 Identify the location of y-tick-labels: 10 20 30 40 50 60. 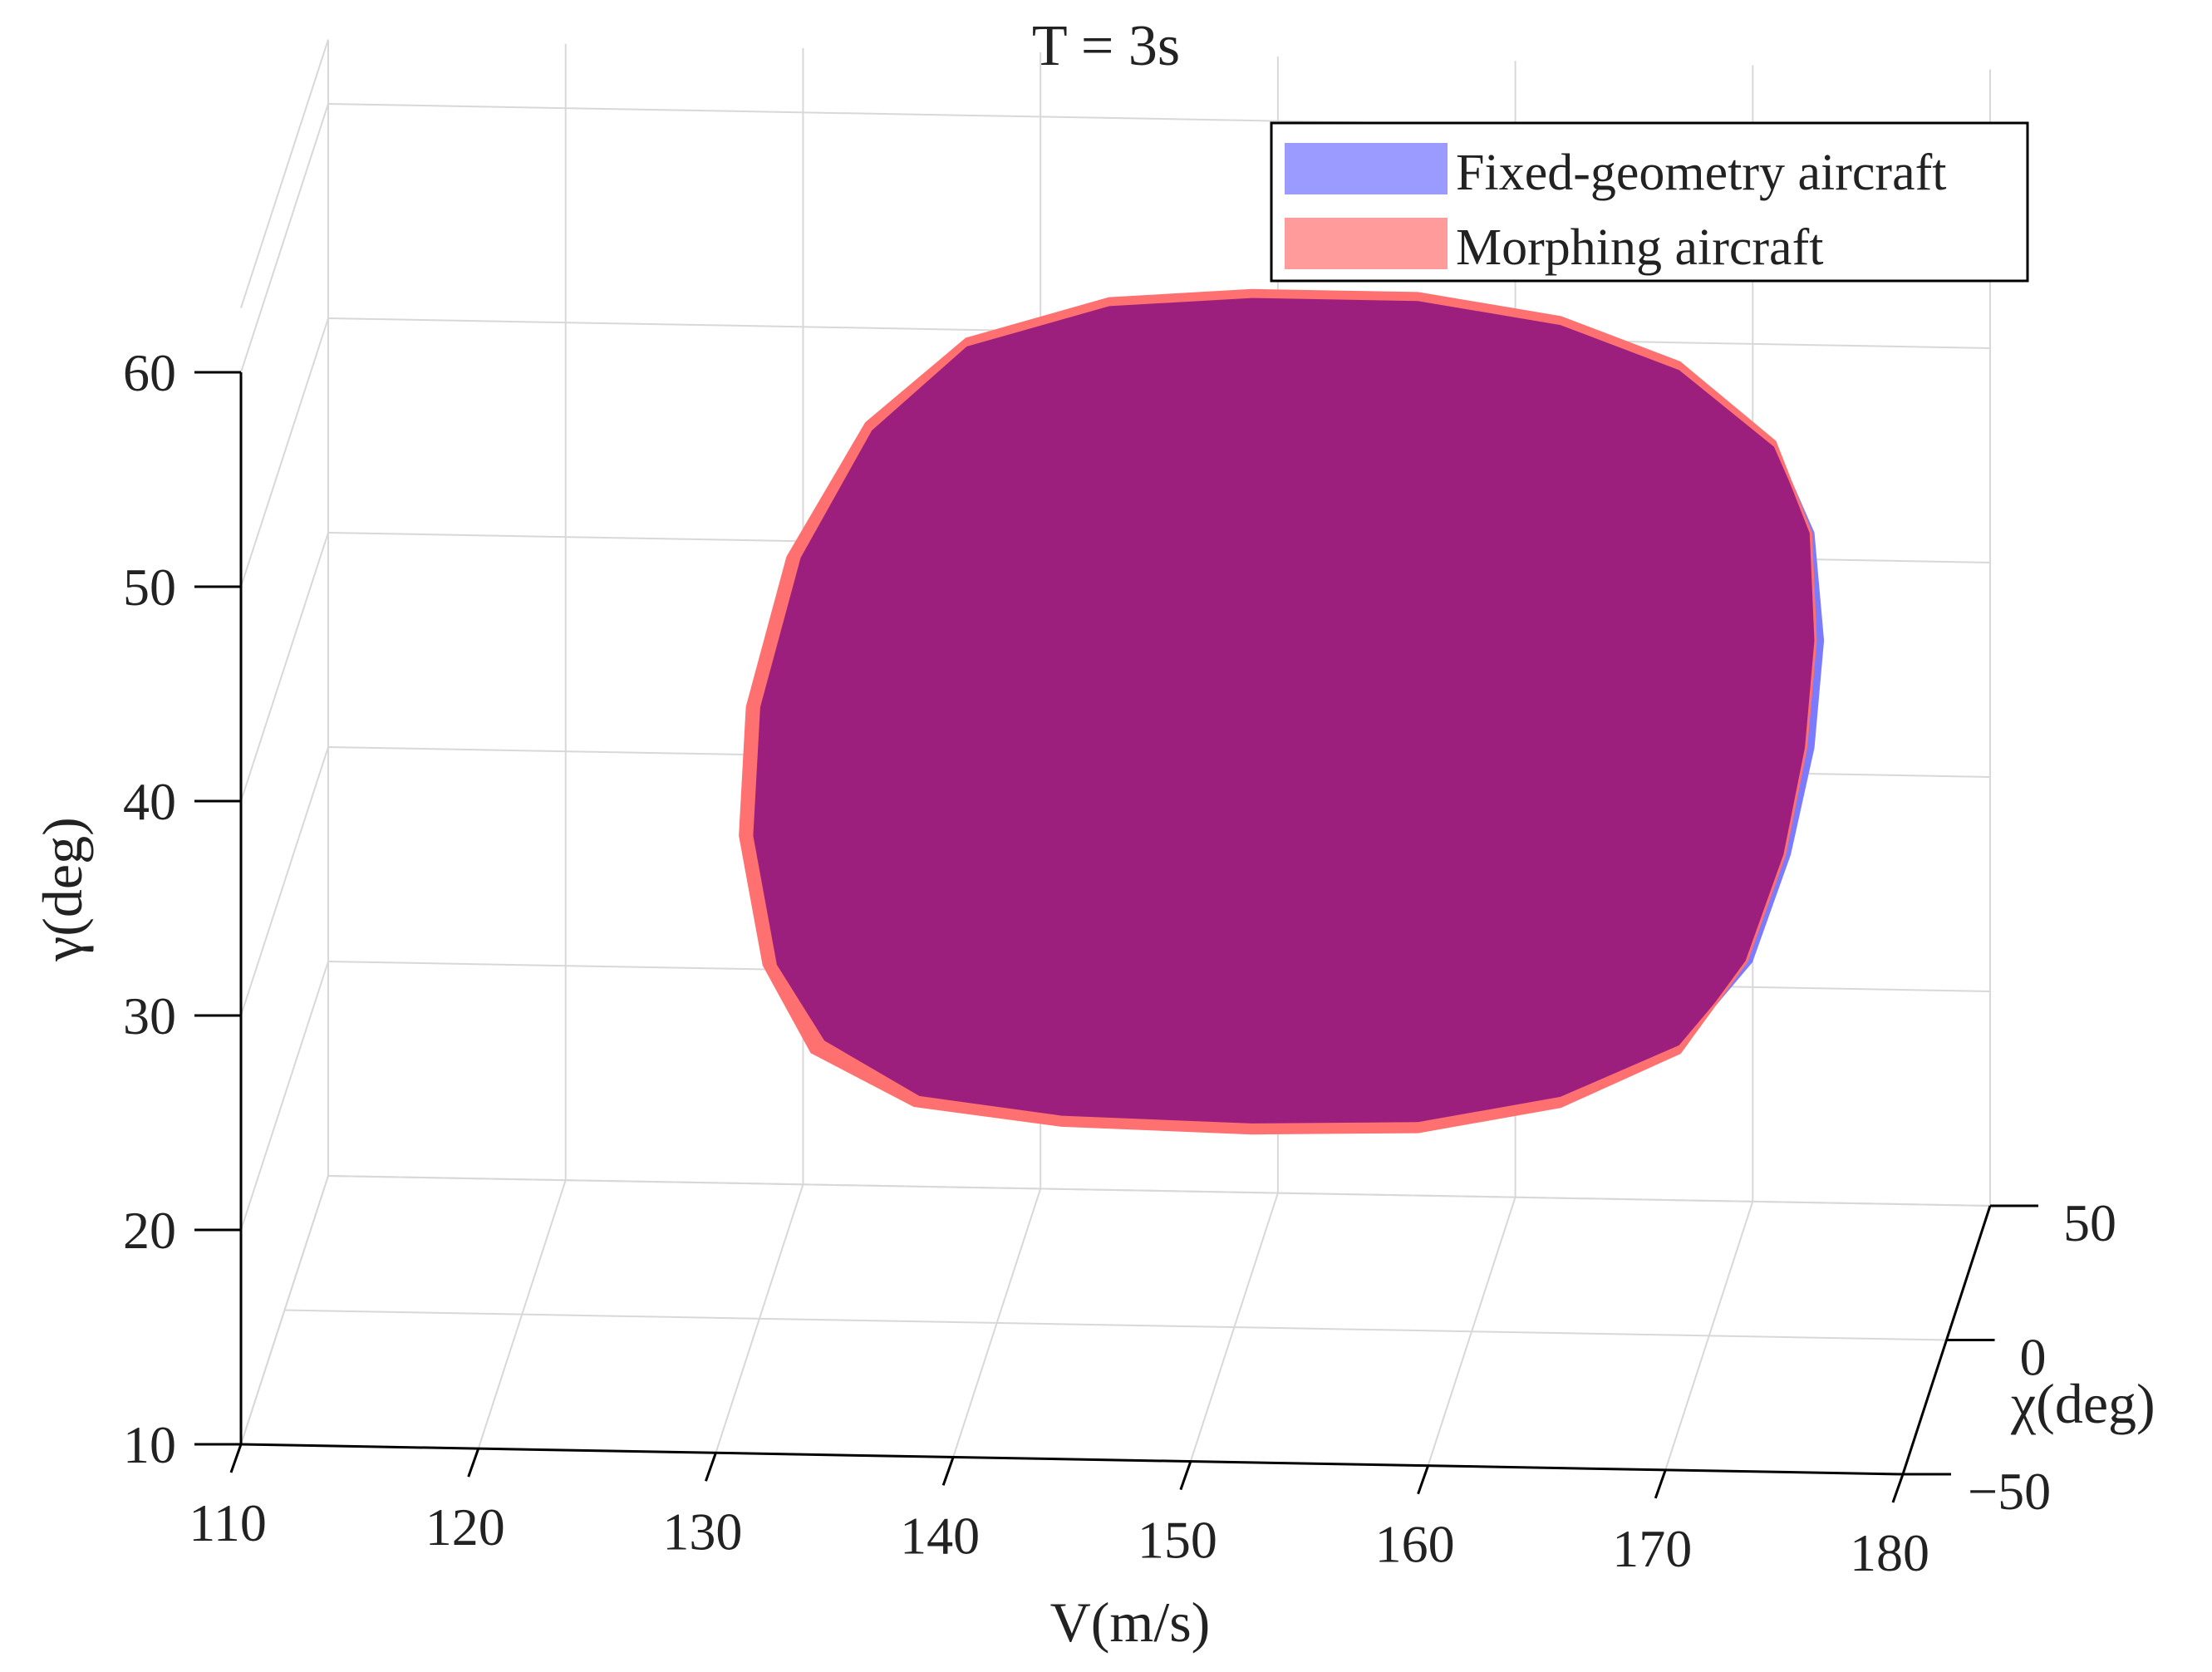
(149, 908).